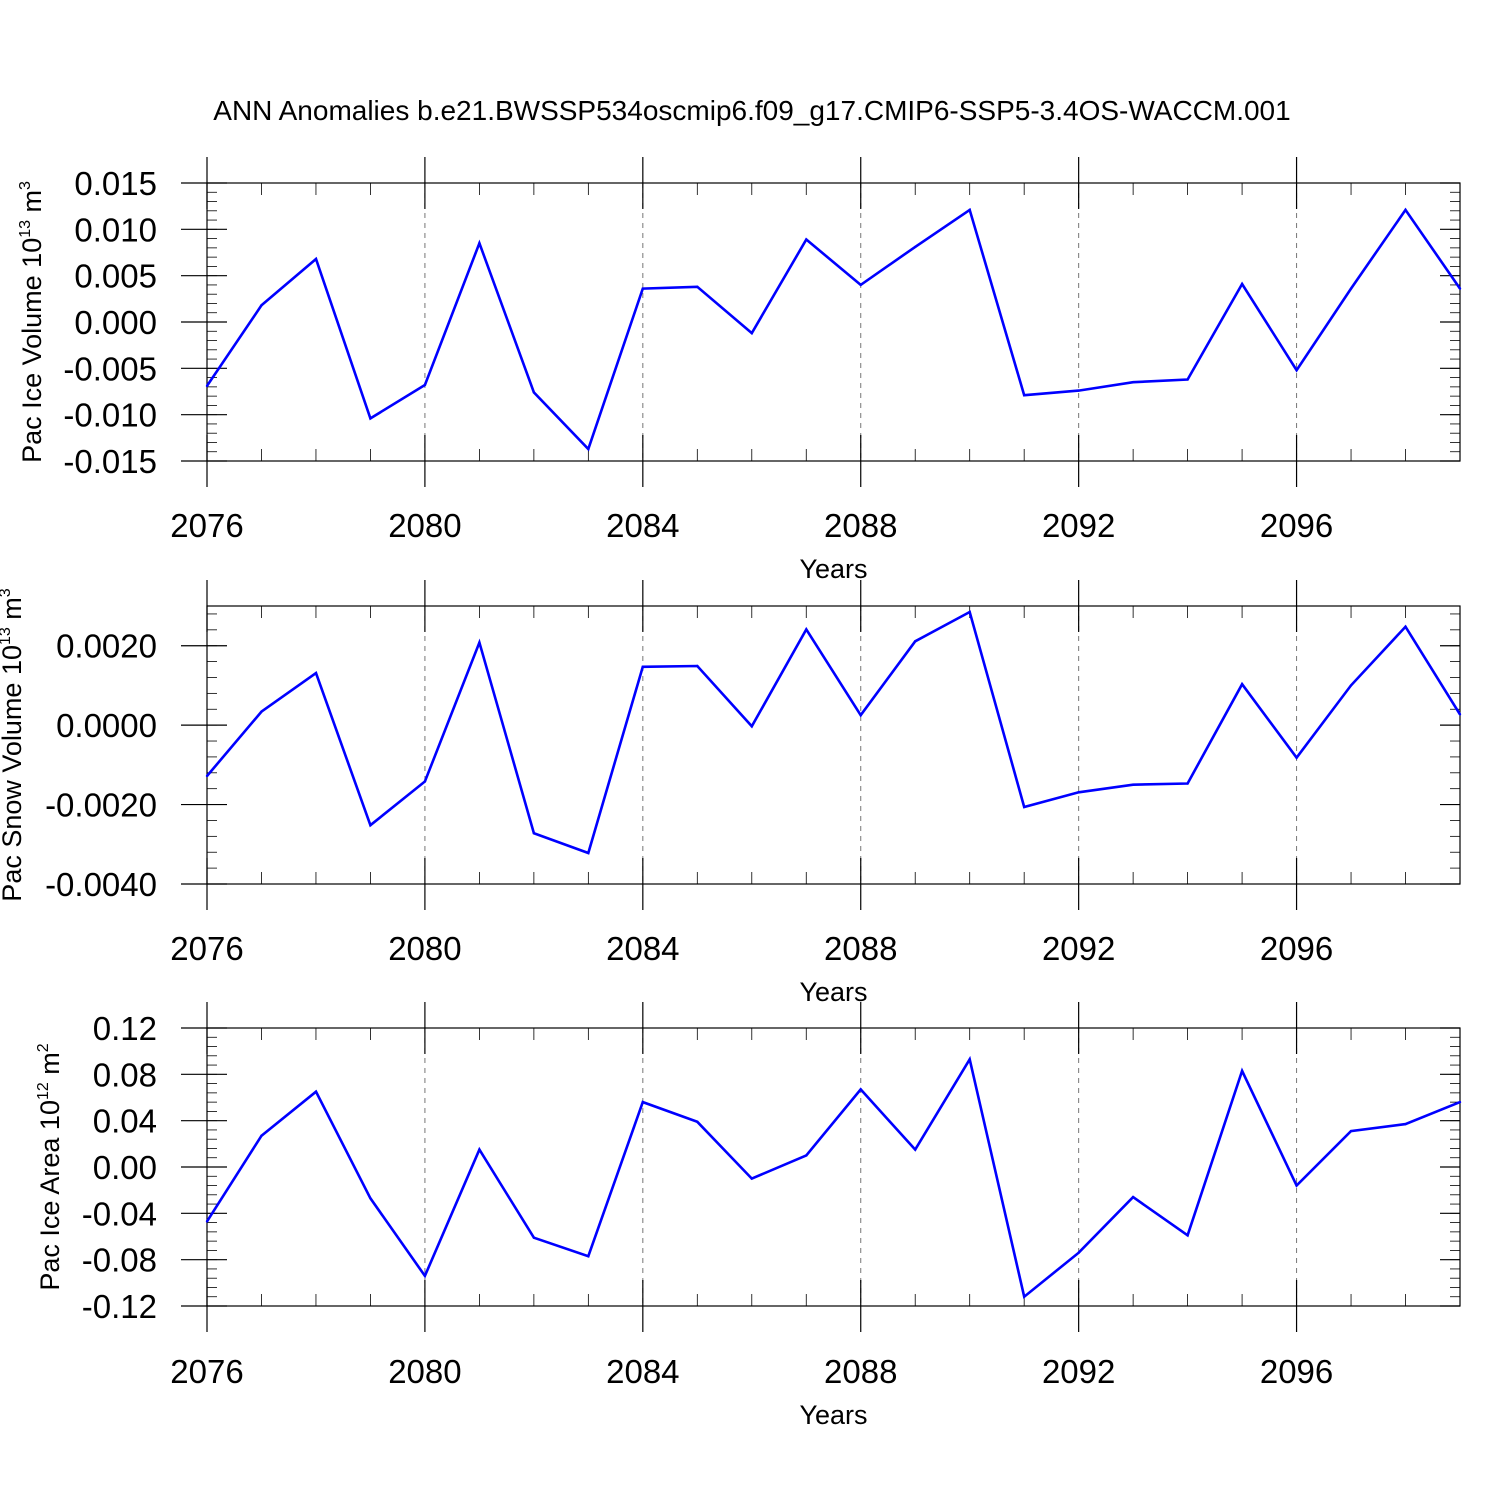 This screenshot has height=1500, width=1500. I want to click on y-tick-label: 0.12, so click(125, 1028).